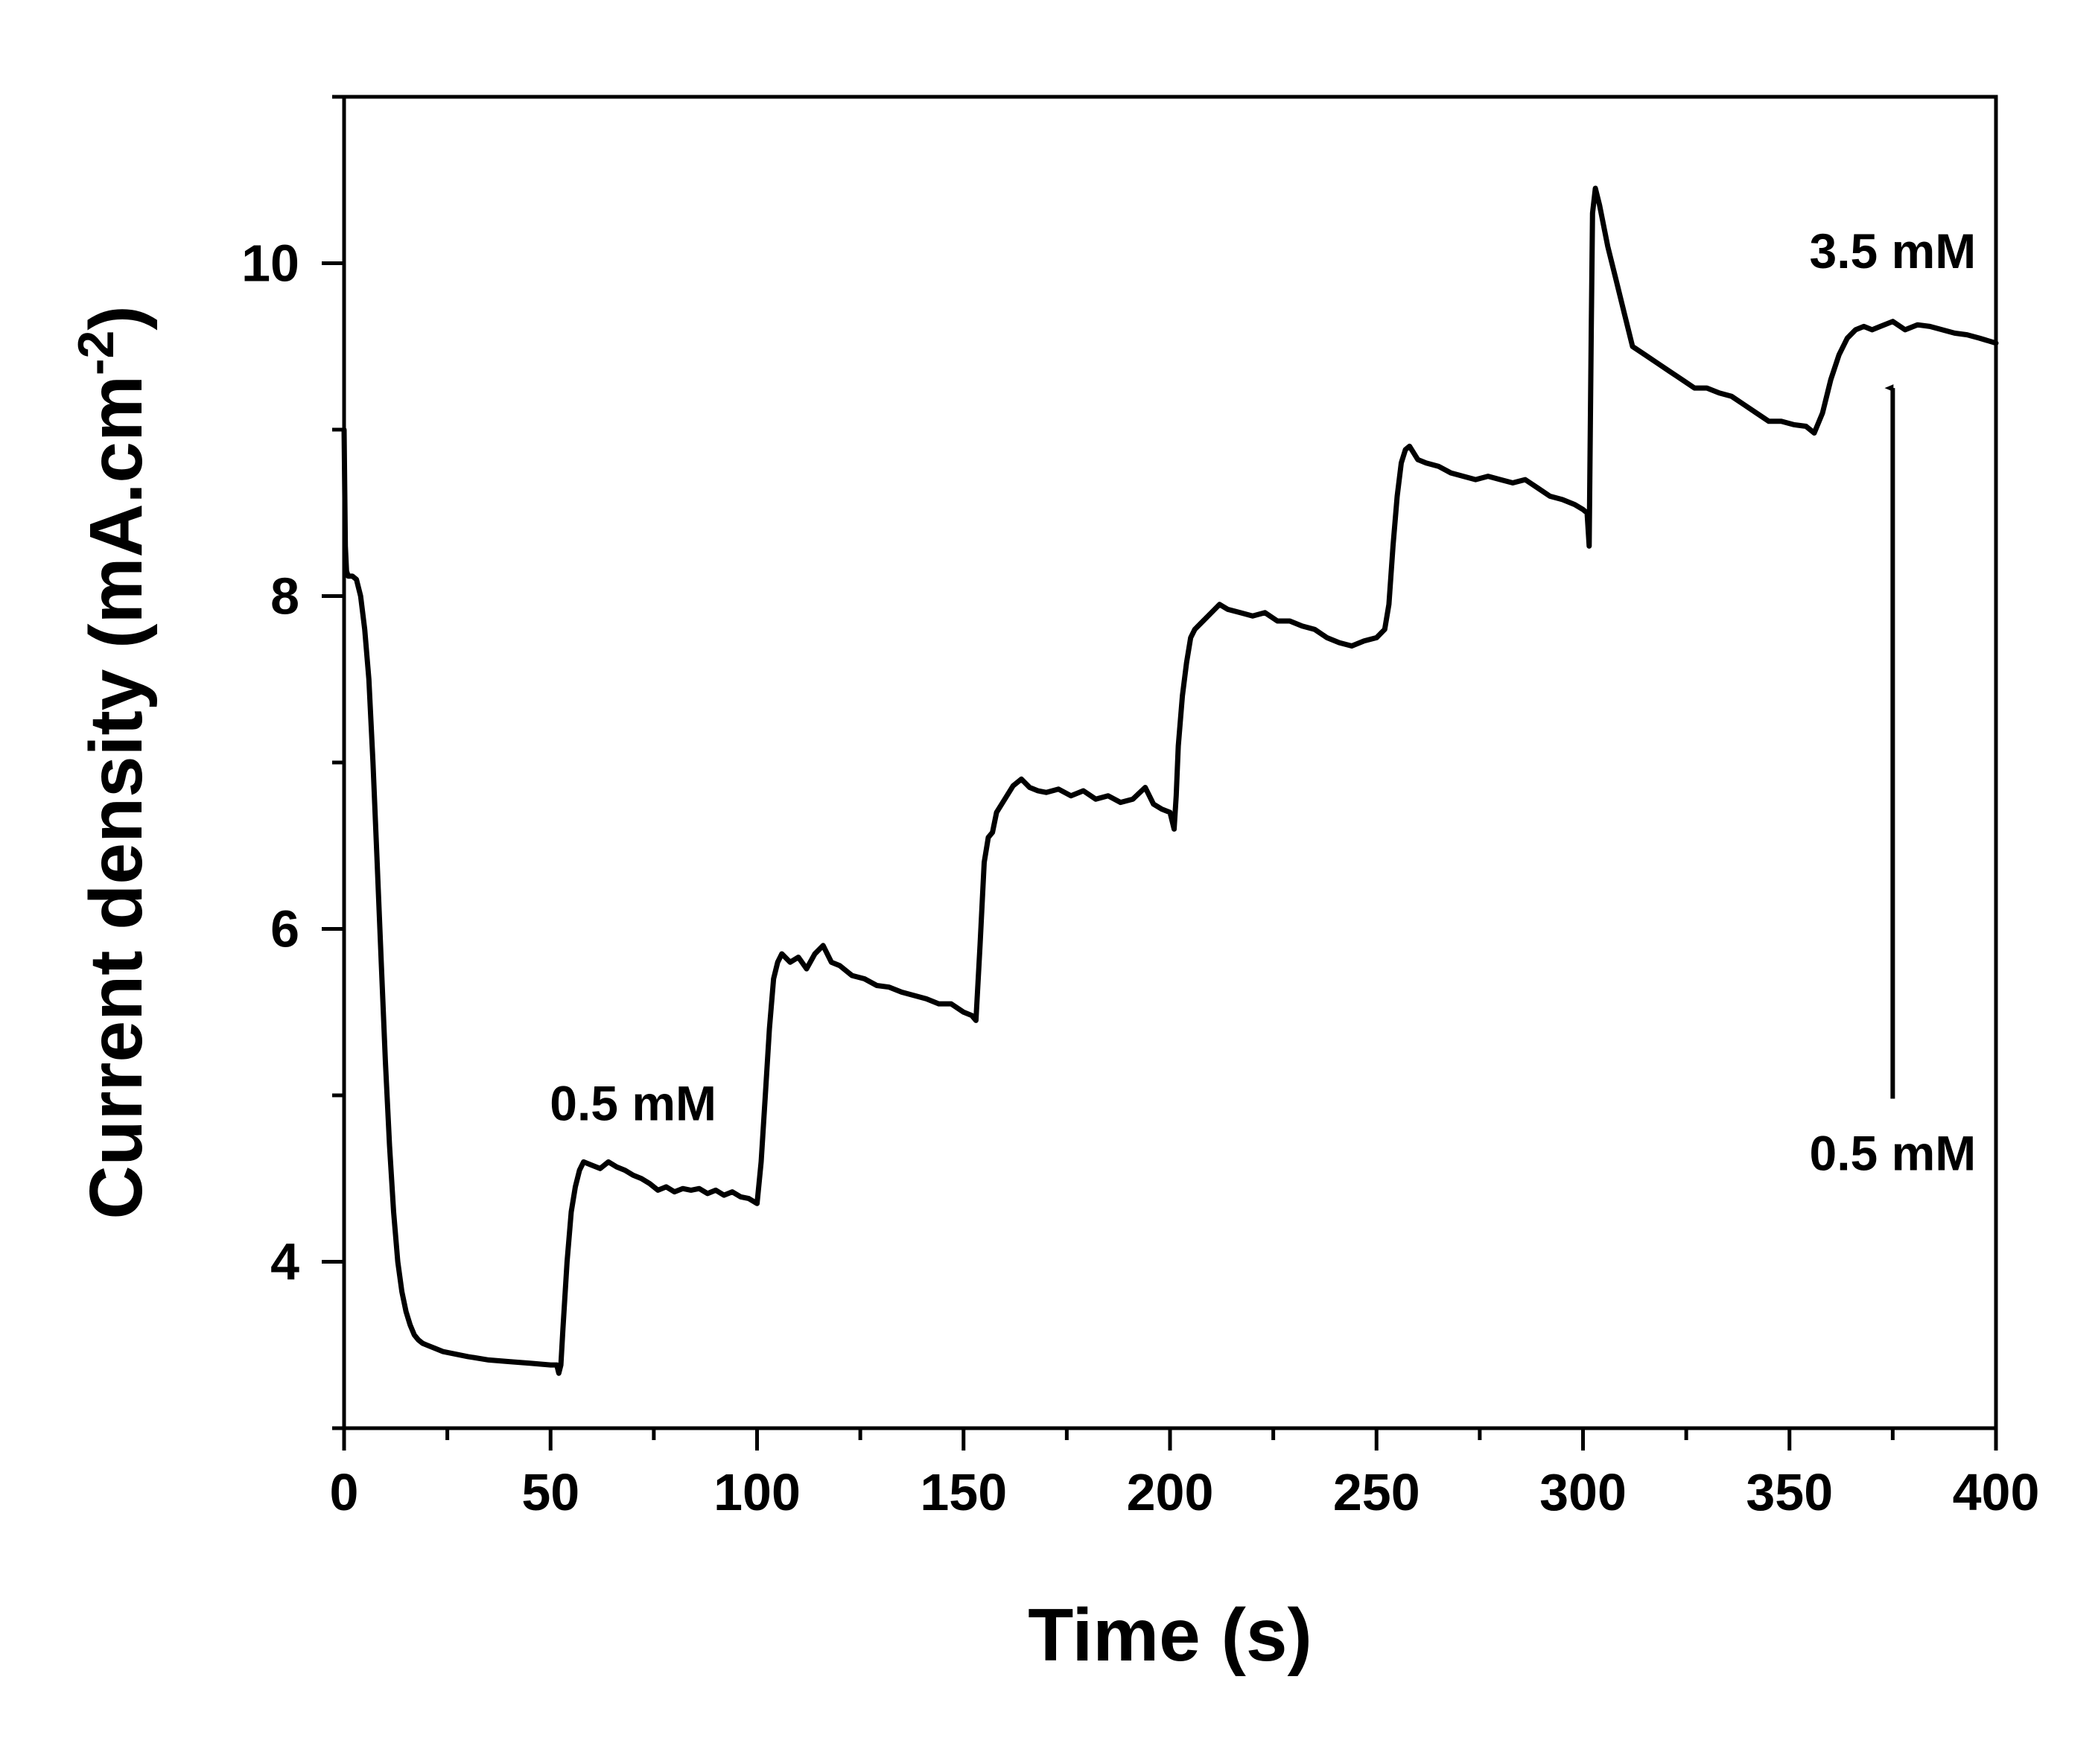 The image size is (2098, 1764). What do you see at coordinates (1376, 1492) in the screenshot?
I see `x-tick-label: 250` at bounding box center [1376, 1492].